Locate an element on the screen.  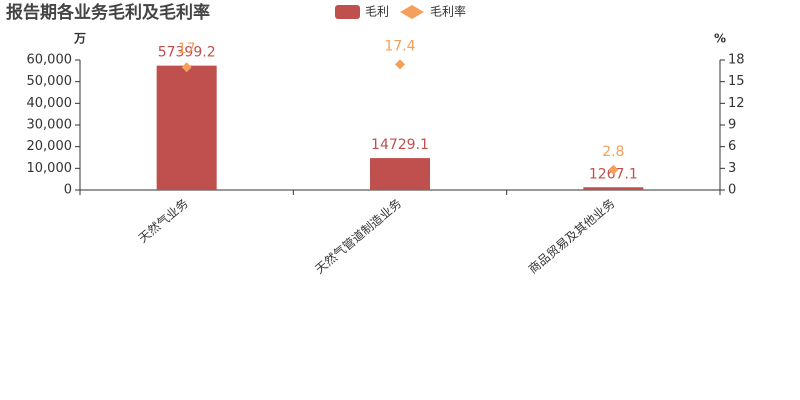
y-tick-label: 50,000 is located at coordinates (50, 81).